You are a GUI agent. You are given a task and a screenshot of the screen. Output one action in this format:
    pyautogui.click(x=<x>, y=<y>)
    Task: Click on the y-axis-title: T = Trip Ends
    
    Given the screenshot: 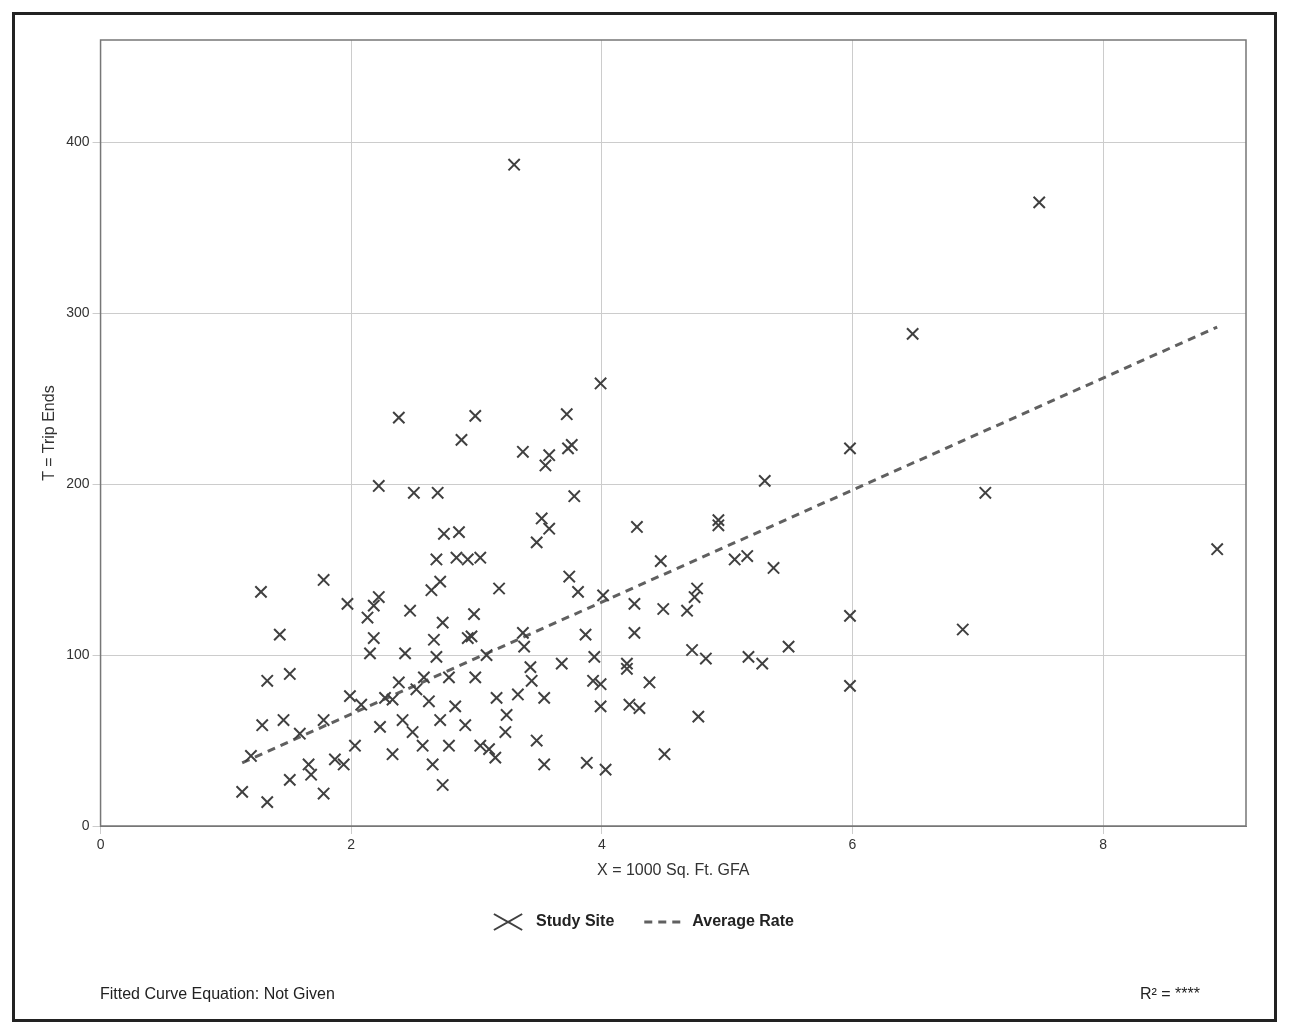 What is the action you would take?
    pyautogui.click(x=49, y=433)
    